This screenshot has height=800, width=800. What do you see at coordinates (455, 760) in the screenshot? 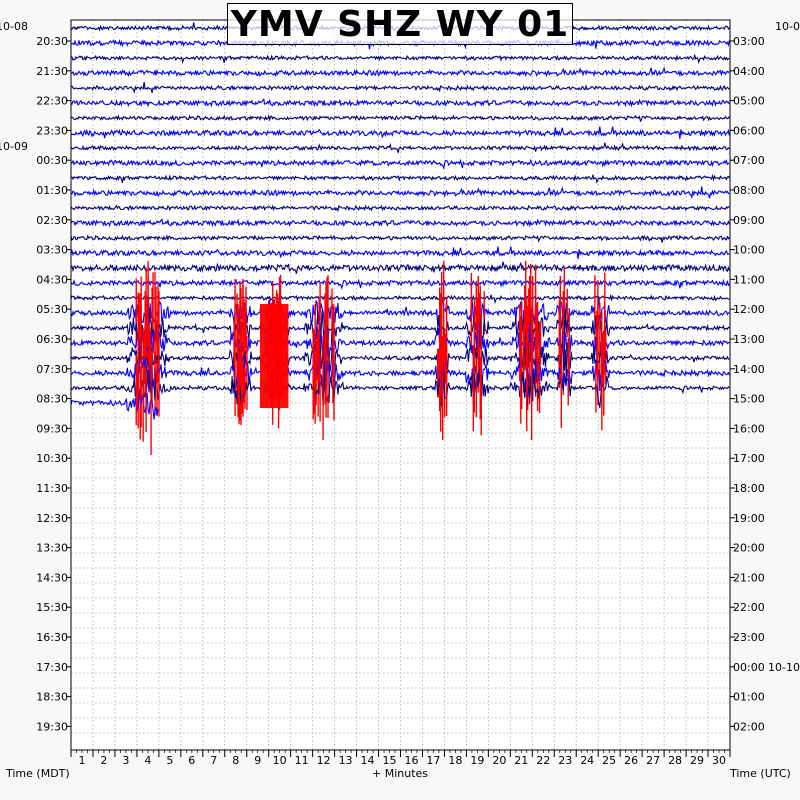
I see `x-tick-label: 18` at bounding box center [455, 760].